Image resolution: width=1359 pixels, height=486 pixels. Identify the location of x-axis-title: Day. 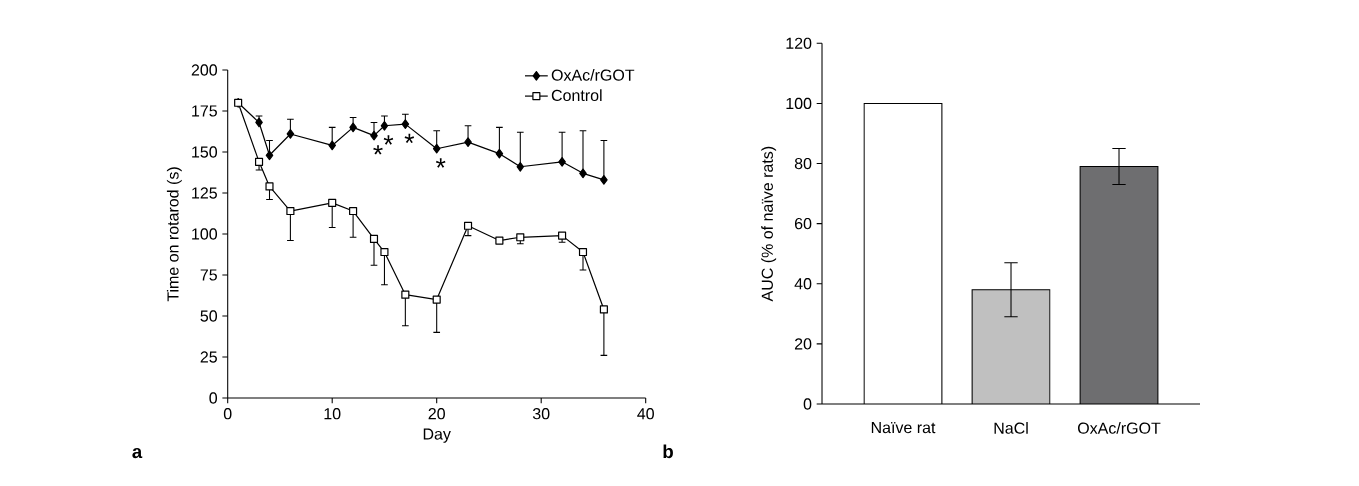
(437, 435).